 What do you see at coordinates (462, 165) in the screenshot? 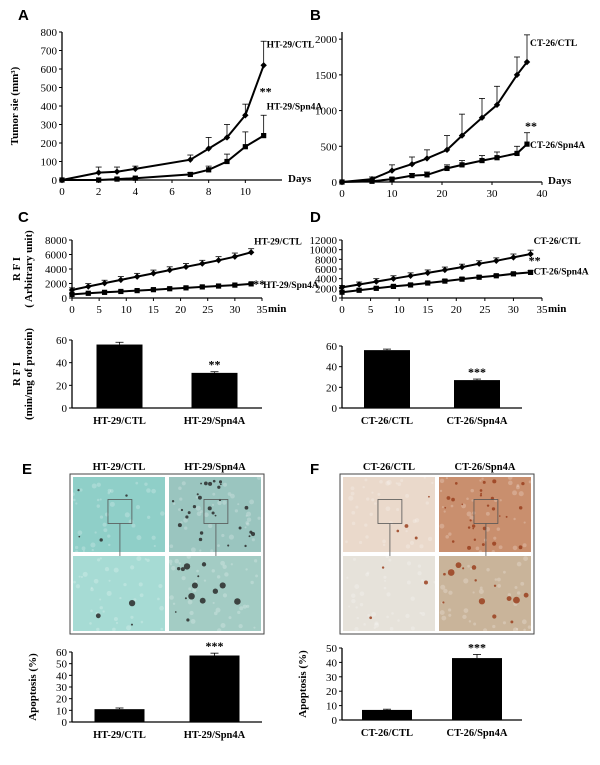
I see `chart-b-point-ct-26-spn4a` at bounding box center [462, 165].